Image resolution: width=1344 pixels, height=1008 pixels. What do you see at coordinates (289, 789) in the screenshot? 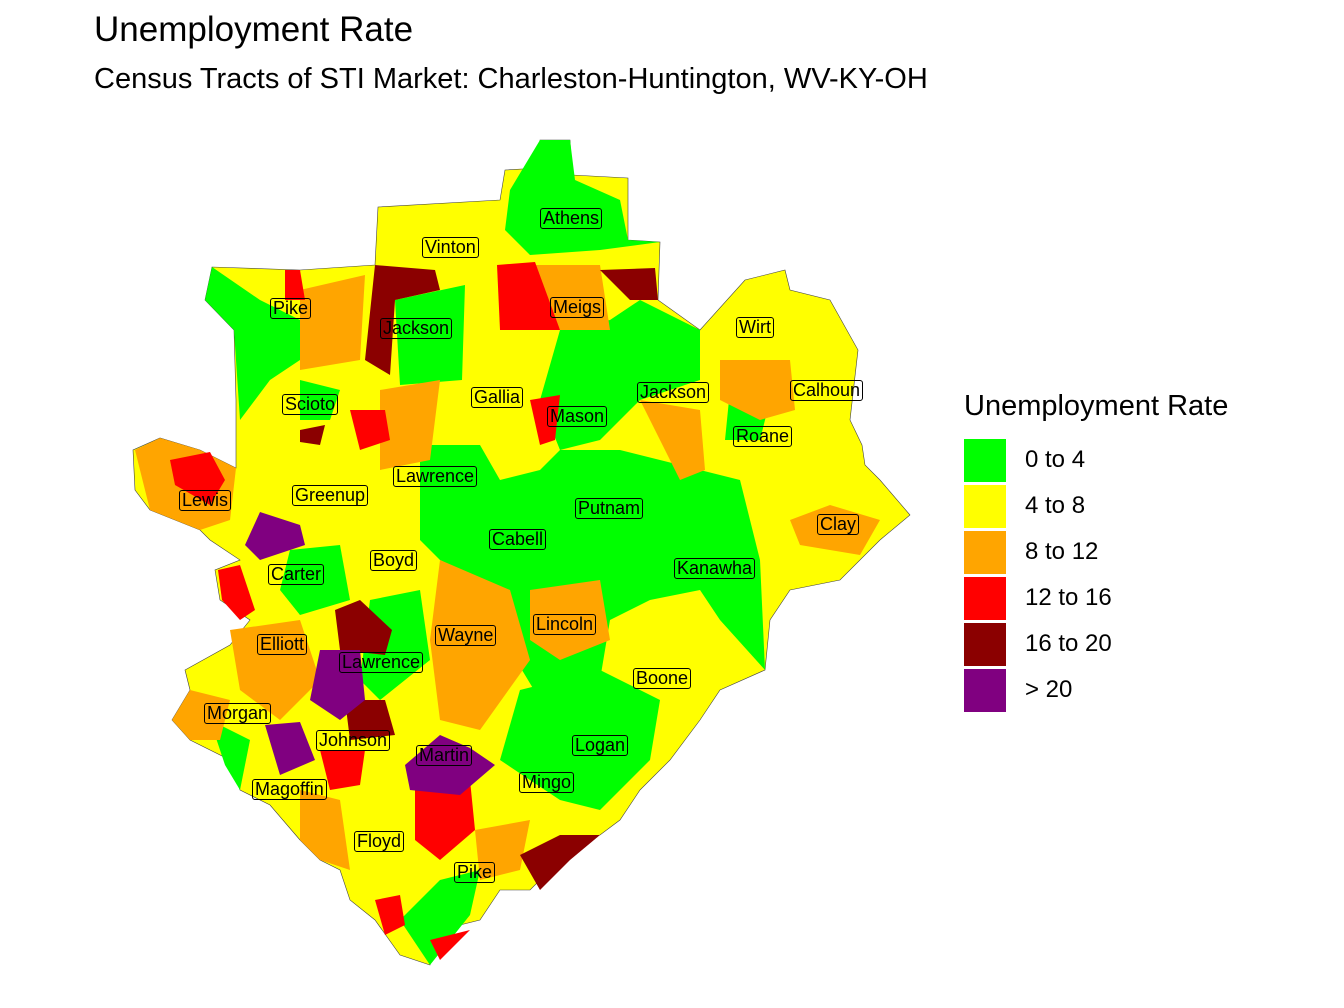
I see `county-label: Magoffin` at bounding box center [289, 789].